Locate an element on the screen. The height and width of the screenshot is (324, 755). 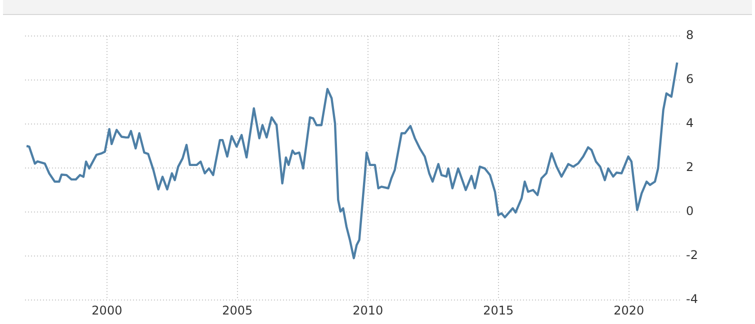
y-tick-label: 2 is located at coordinates (690, 167).